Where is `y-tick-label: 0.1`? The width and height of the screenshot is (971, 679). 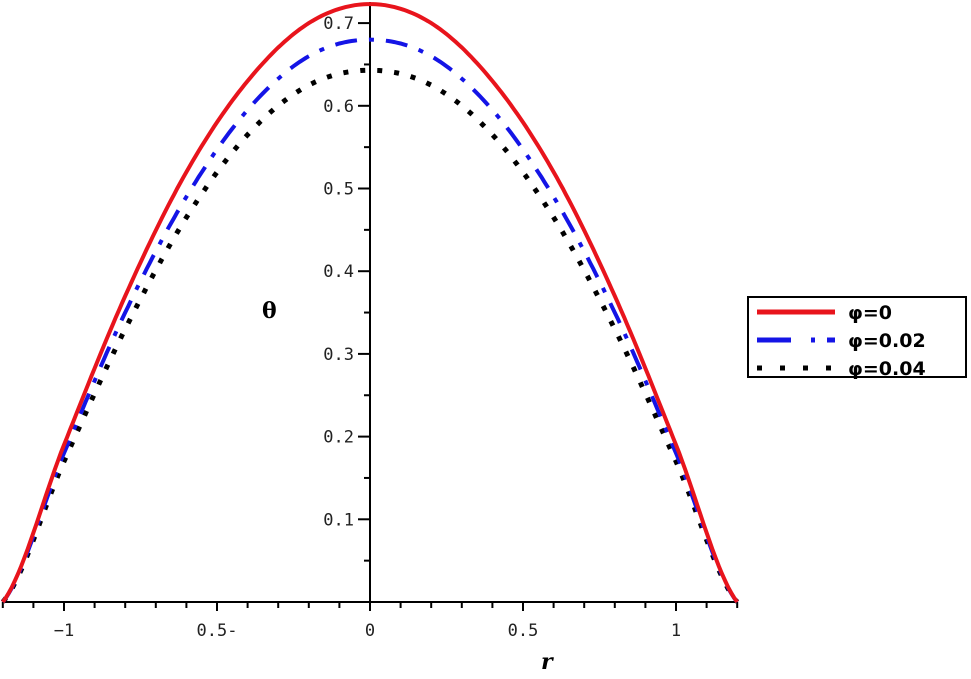 y-tick-label: 0.1 is located at coordinates (338, 520).